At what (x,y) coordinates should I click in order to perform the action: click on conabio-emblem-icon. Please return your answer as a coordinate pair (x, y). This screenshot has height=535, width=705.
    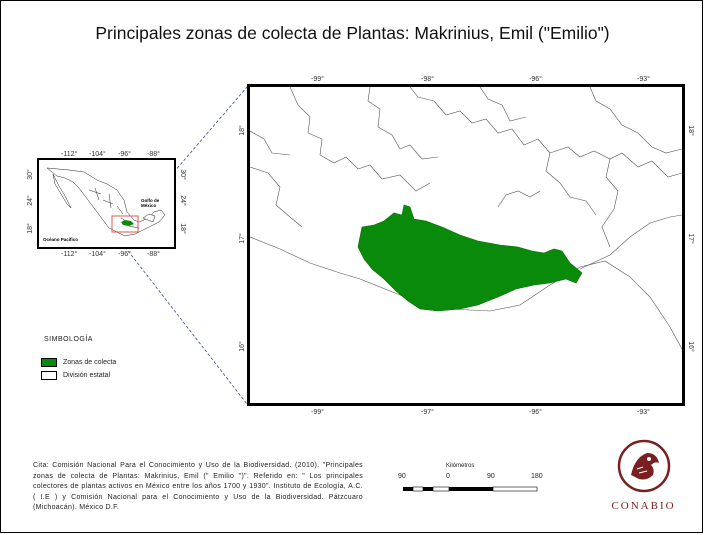
    Looking at the image, I should click on (643, 466).